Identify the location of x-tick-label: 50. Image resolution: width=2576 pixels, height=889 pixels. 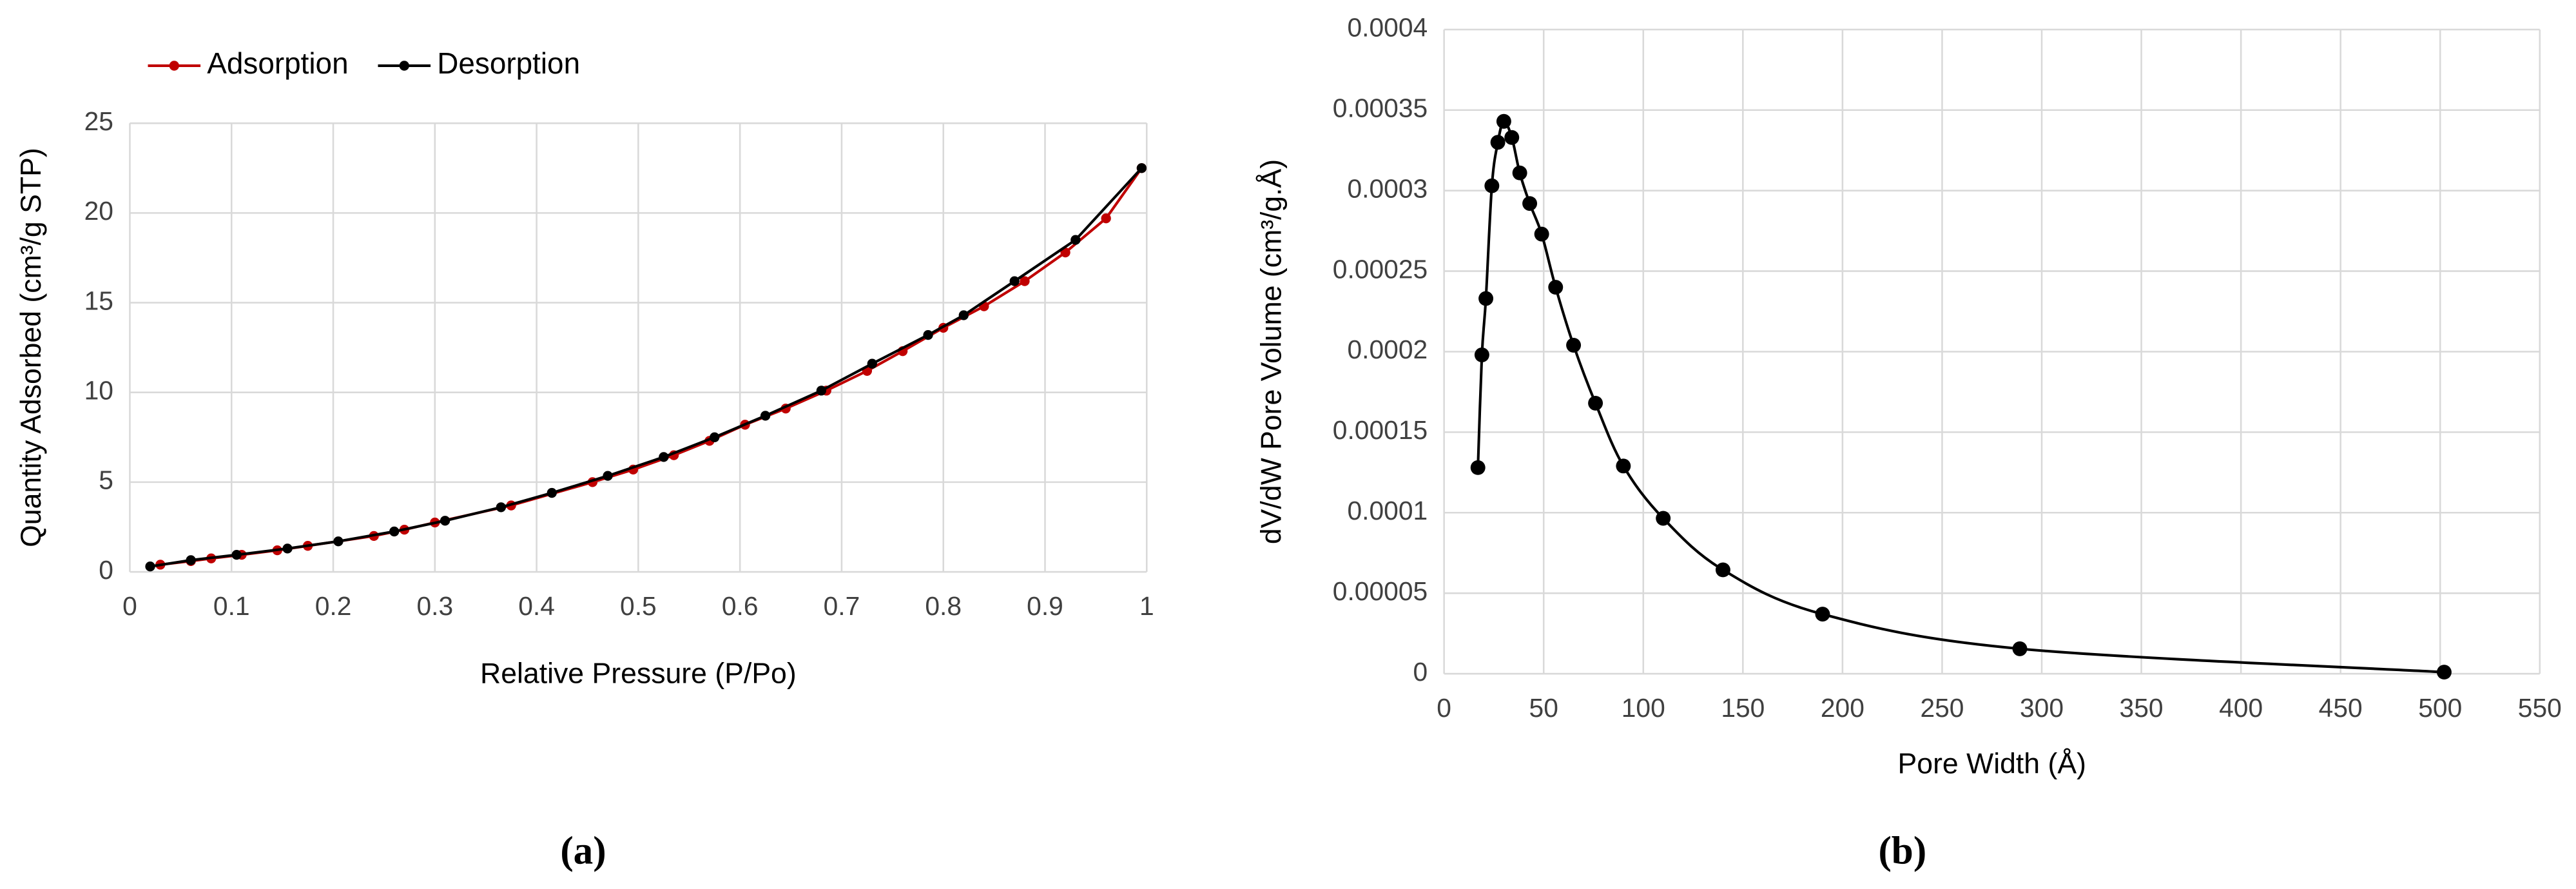
(1543, 708).